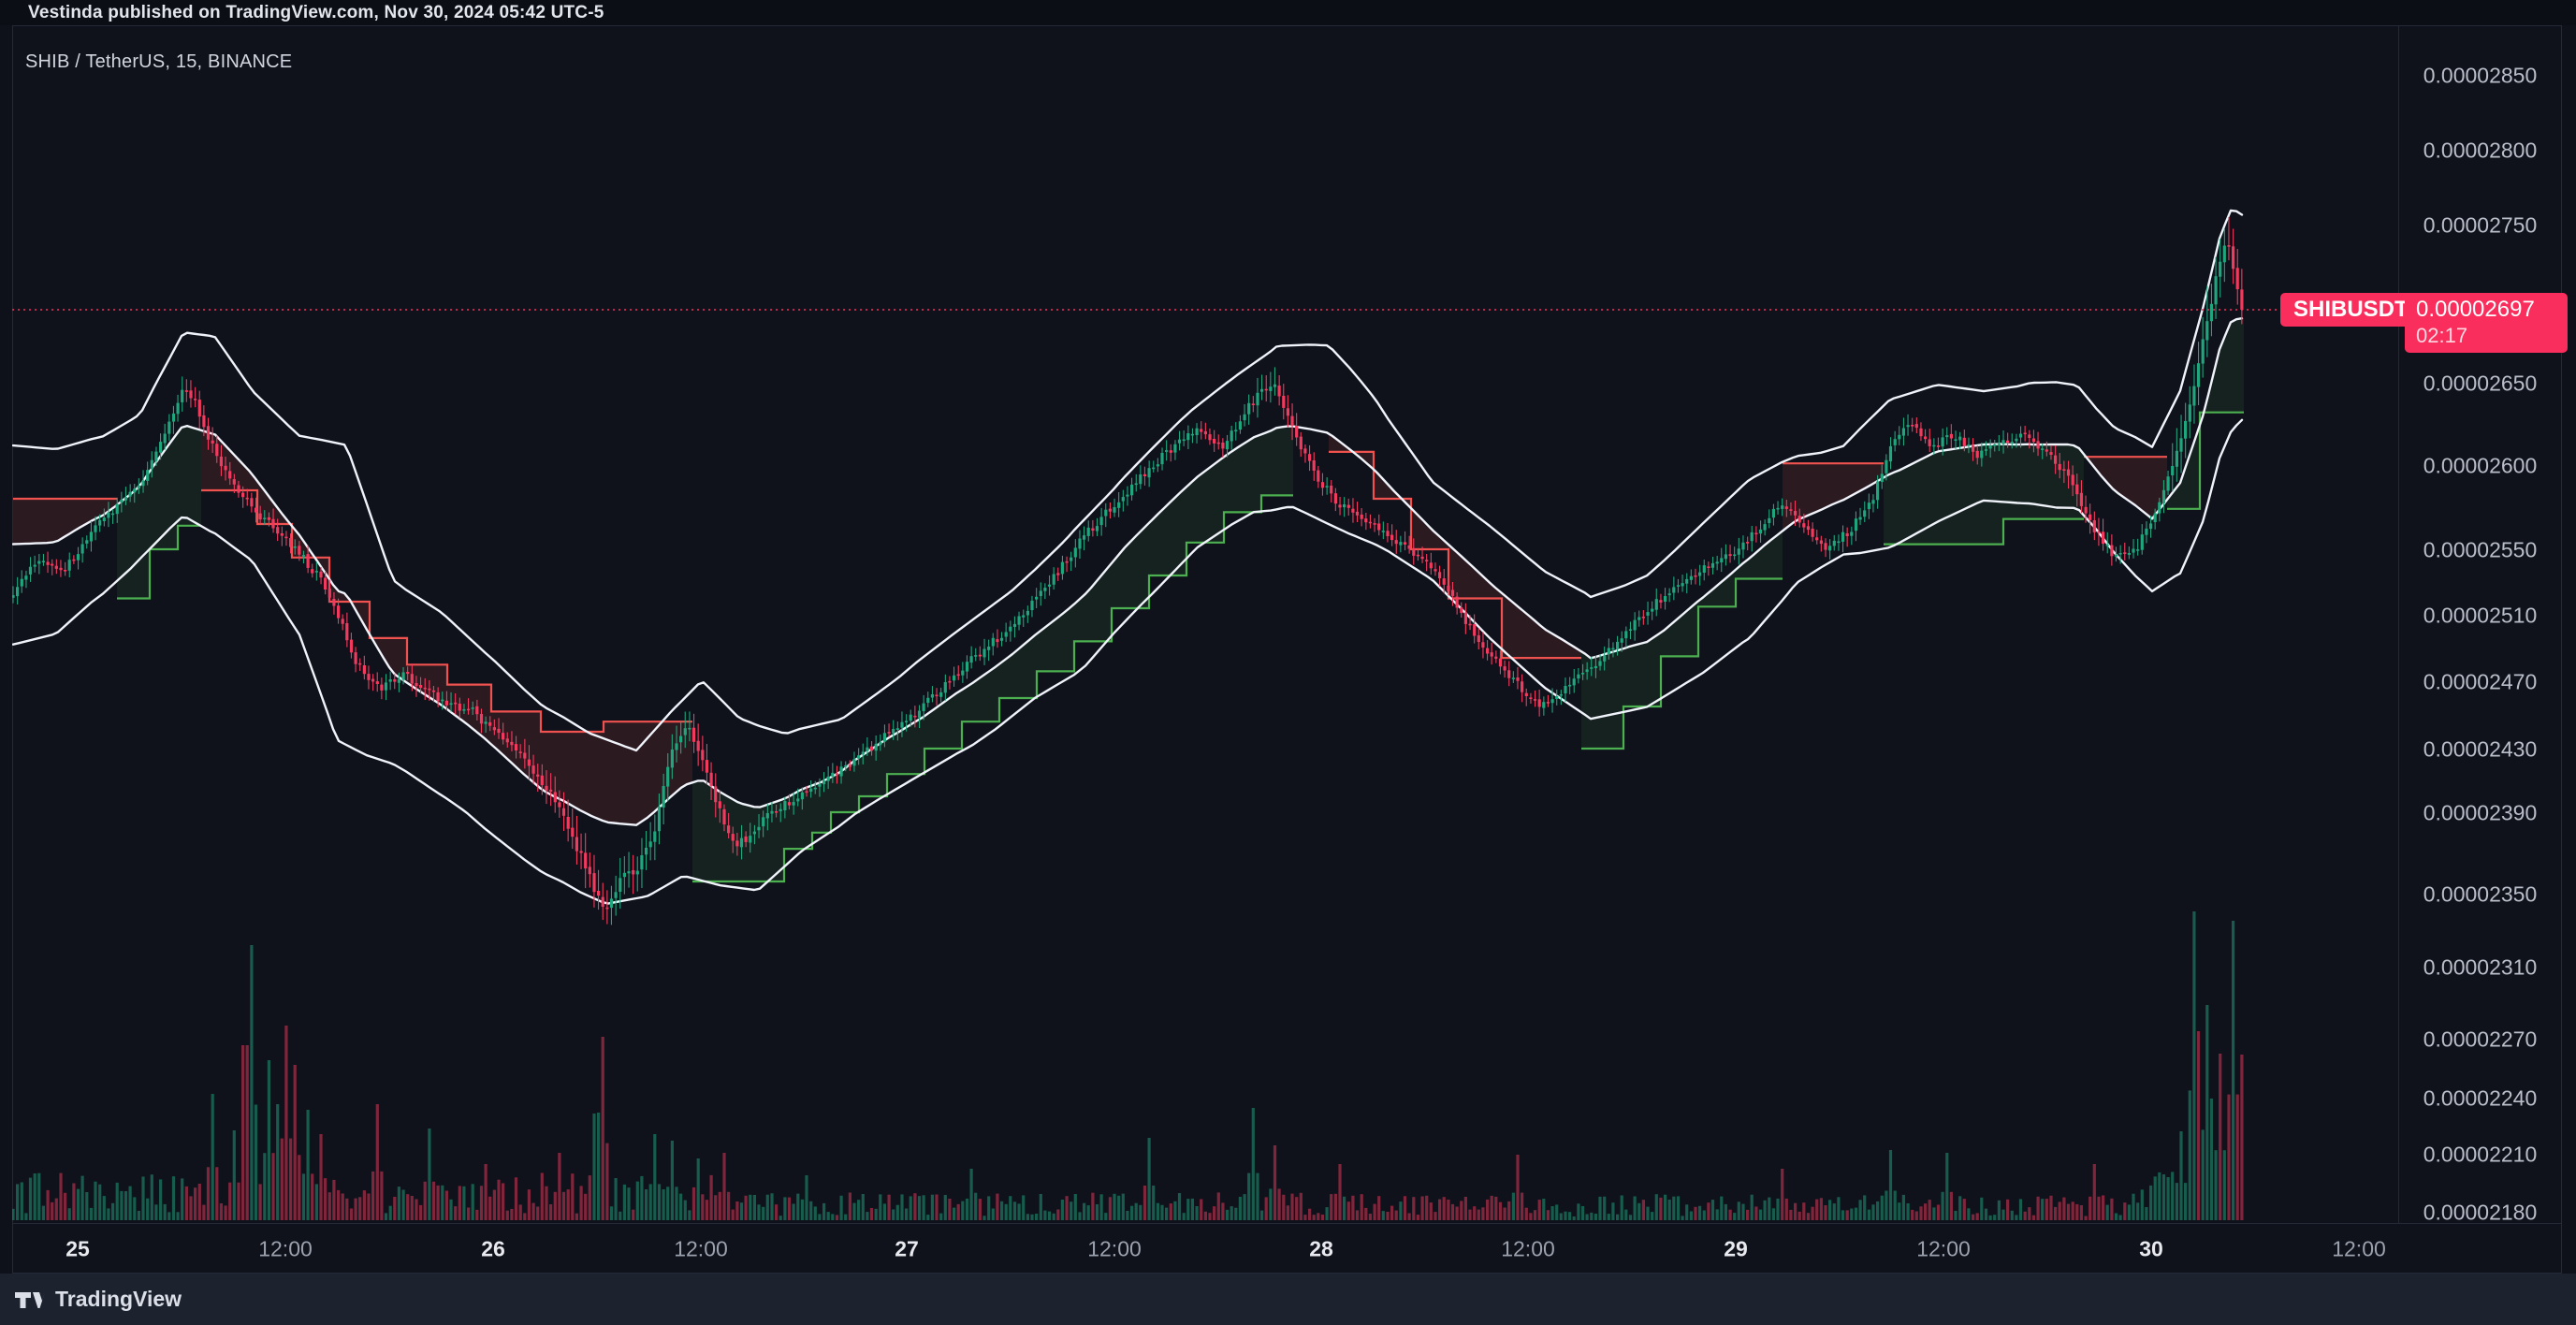 Image resolution: width=2576 pixels, height=1325 pixels. What do you see at coordinates (2486, 323) in the screenshot?
I see `price-flag-value: 0.00002697 02:17` at bounding box center [2486, 323].